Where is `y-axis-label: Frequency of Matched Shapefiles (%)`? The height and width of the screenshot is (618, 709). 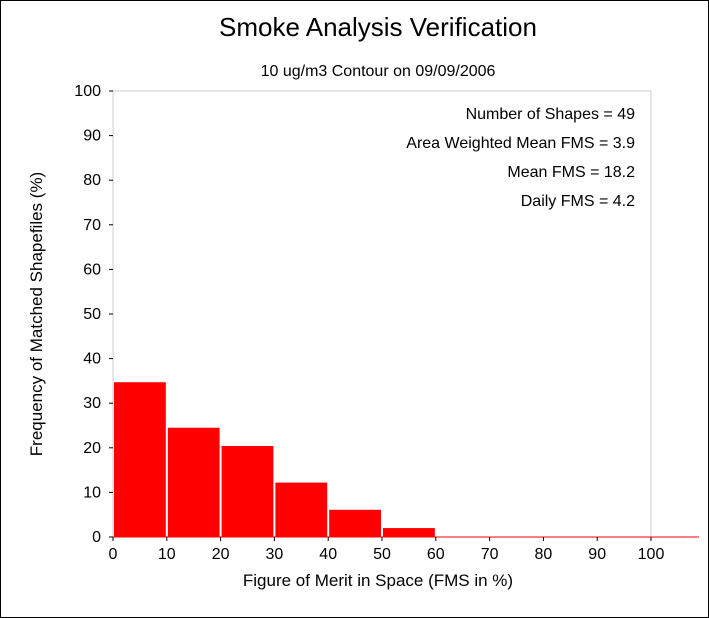
y-axis-label: Frequency of Matched Shapefiles (%) is located at coordinates (36, 314).